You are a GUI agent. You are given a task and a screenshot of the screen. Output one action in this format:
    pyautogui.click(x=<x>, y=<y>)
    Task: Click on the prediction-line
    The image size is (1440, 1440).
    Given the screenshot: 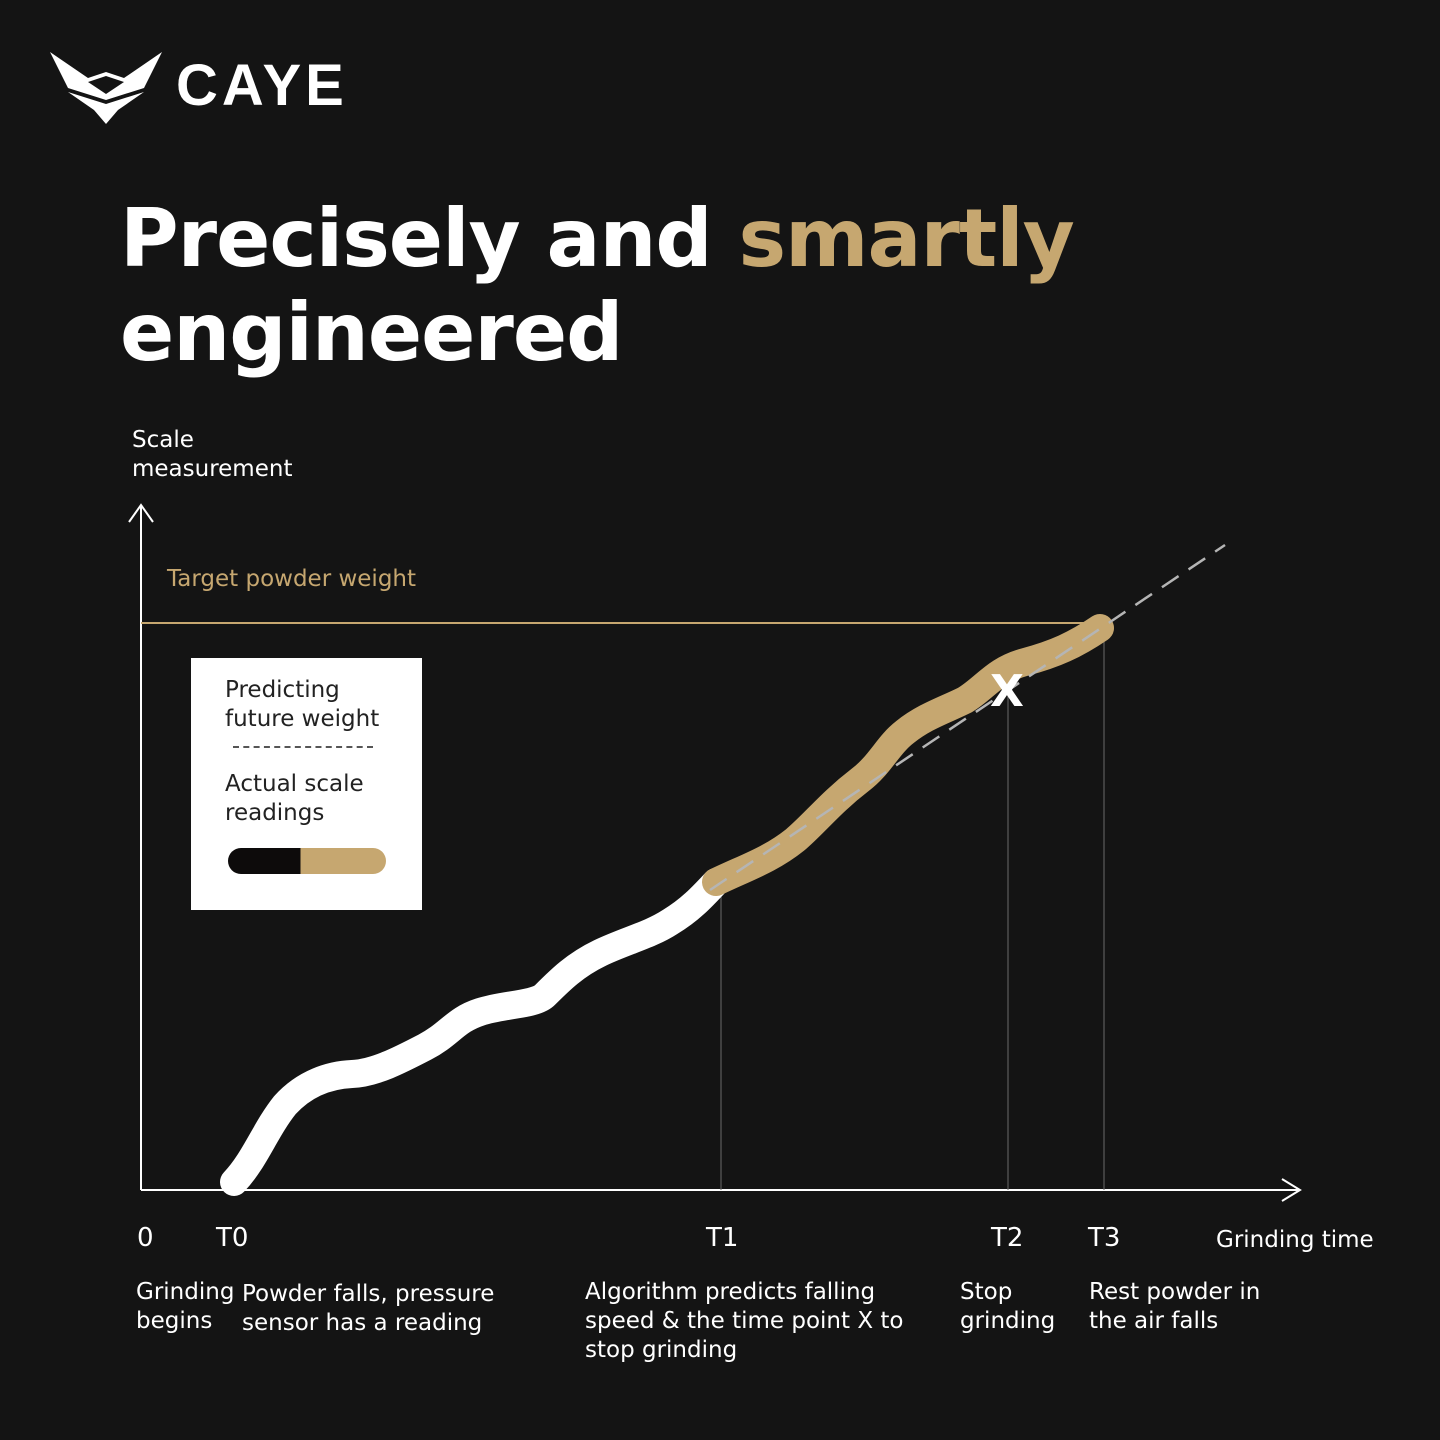 What is the action you would take?
    pyautogui.click(x=967, y=717)
    